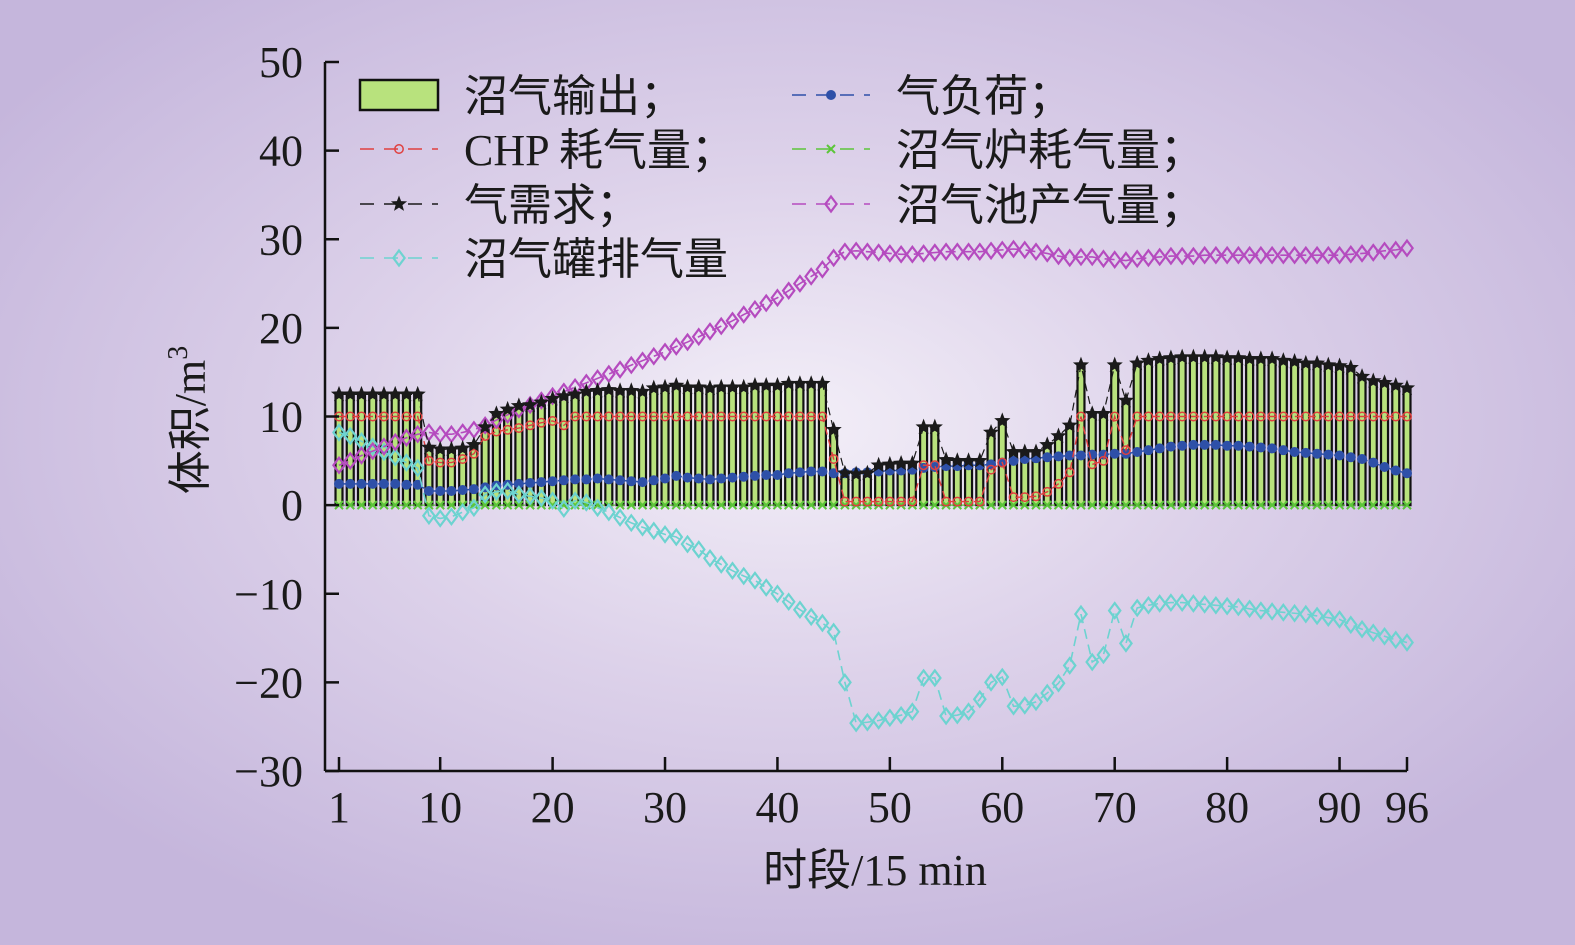 The height and width of the screenshot is (945, 1575). Describe the element at coordinates (189, 420) in the screenshot. I see `svg-text: 体积/m3` at that location.